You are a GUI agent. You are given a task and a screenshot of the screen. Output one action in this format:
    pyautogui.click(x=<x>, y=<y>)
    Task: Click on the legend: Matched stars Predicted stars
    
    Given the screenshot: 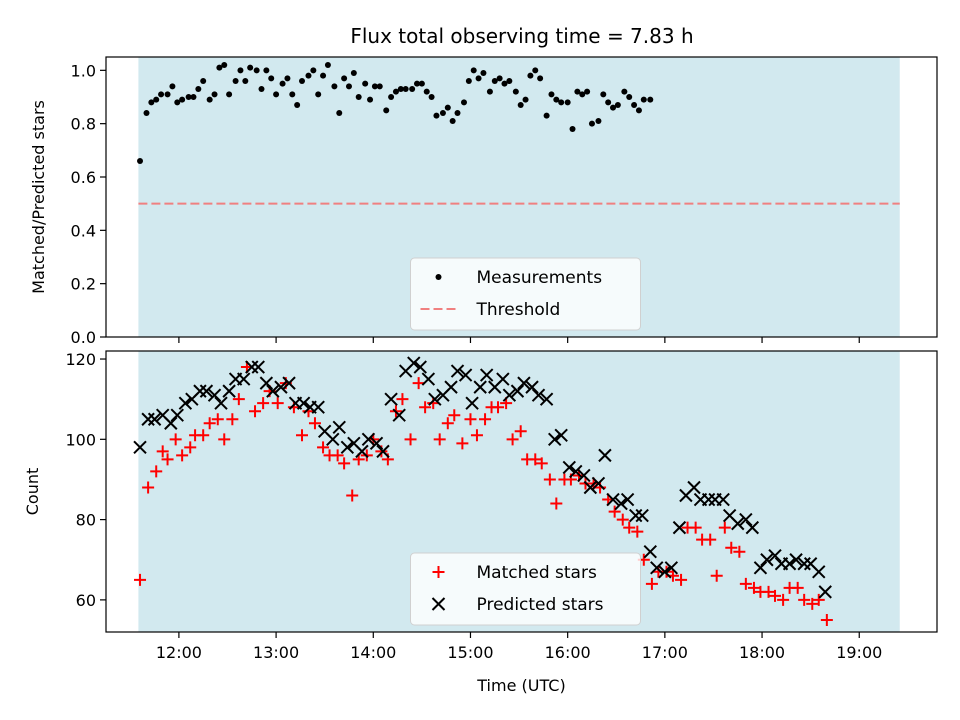 What is the action you would take?
    pyautogui.click(x=525, y=589)
    